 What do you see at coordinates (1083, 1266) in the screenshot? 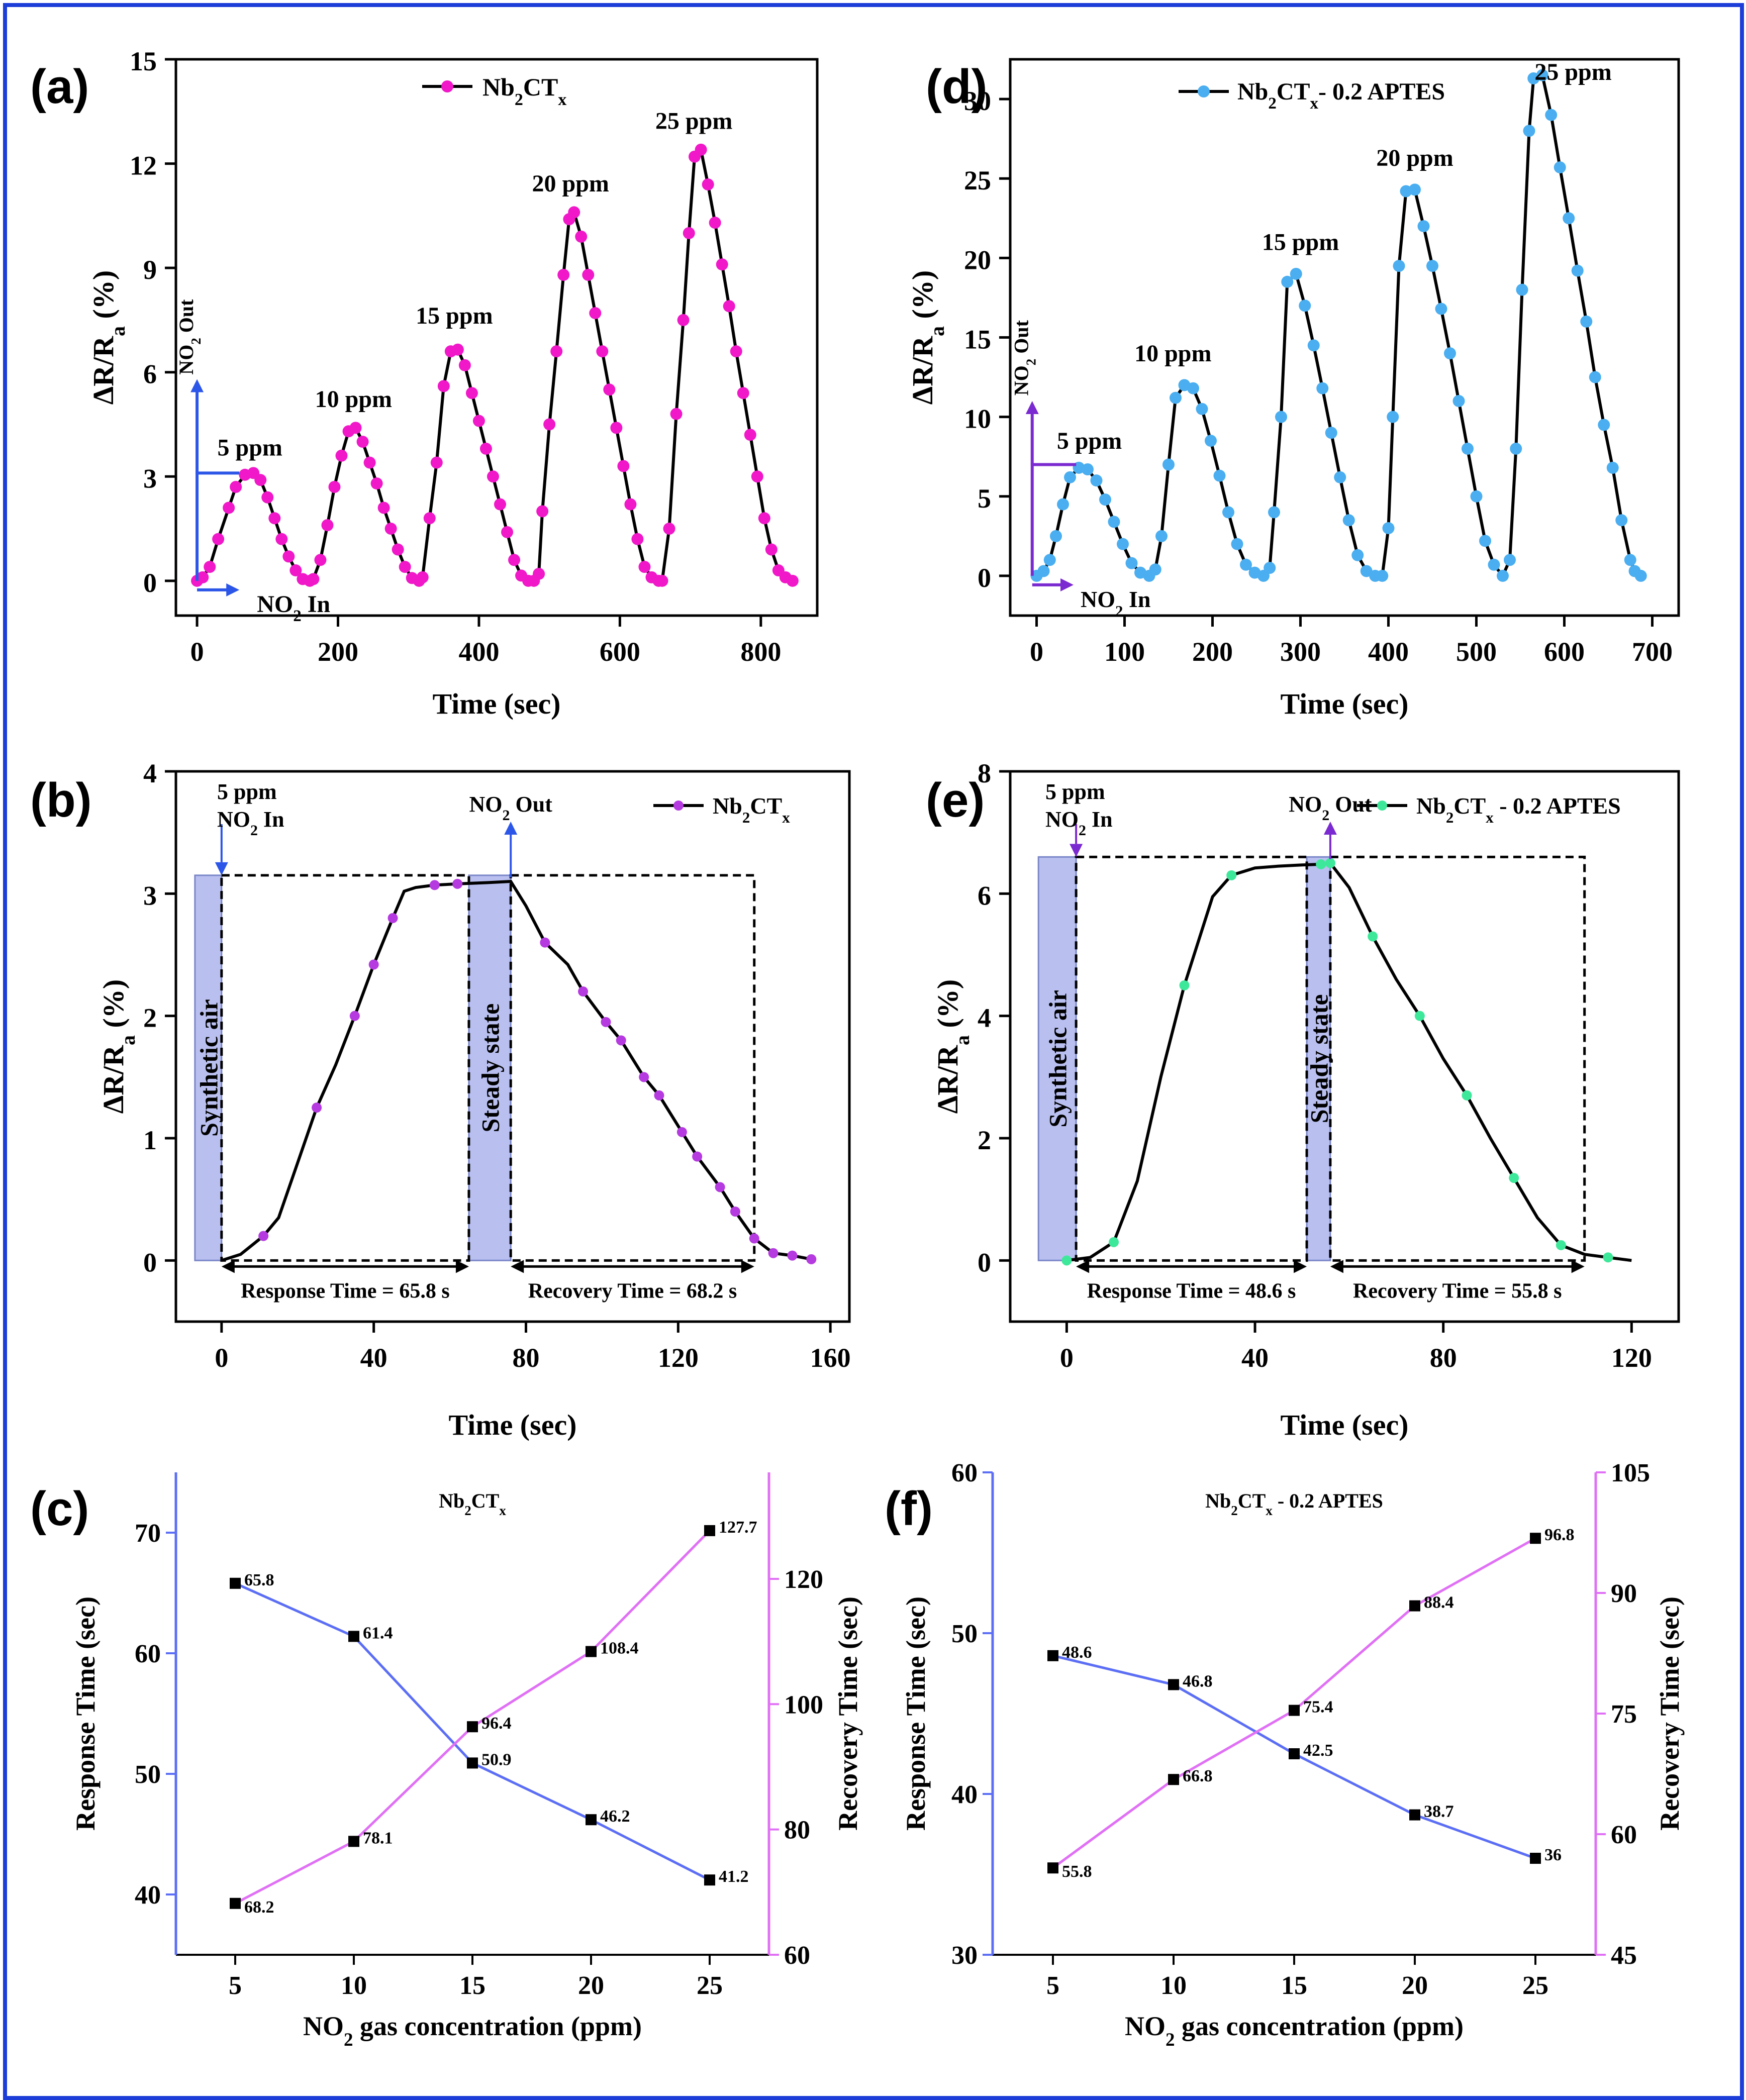
I see `panel-e-response-arrowhead-left` at bounding box center [1083, 1266].